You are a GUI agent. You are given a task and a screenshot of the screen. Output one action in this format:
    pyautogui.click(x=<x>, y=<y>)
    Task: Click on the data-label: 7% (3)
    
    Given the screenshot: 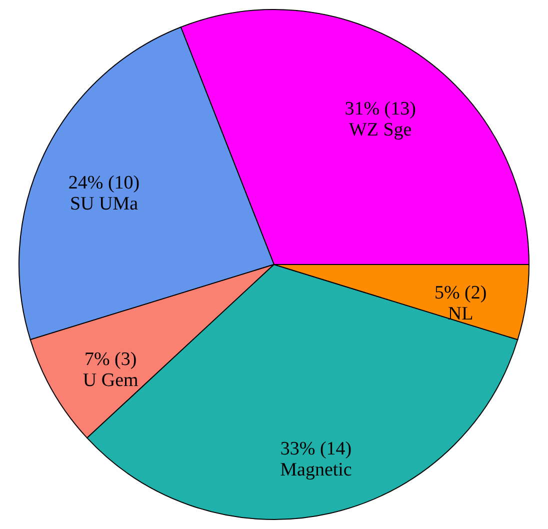 What is the action you would take?
    pyautogui.click(x=110, y=359)
    